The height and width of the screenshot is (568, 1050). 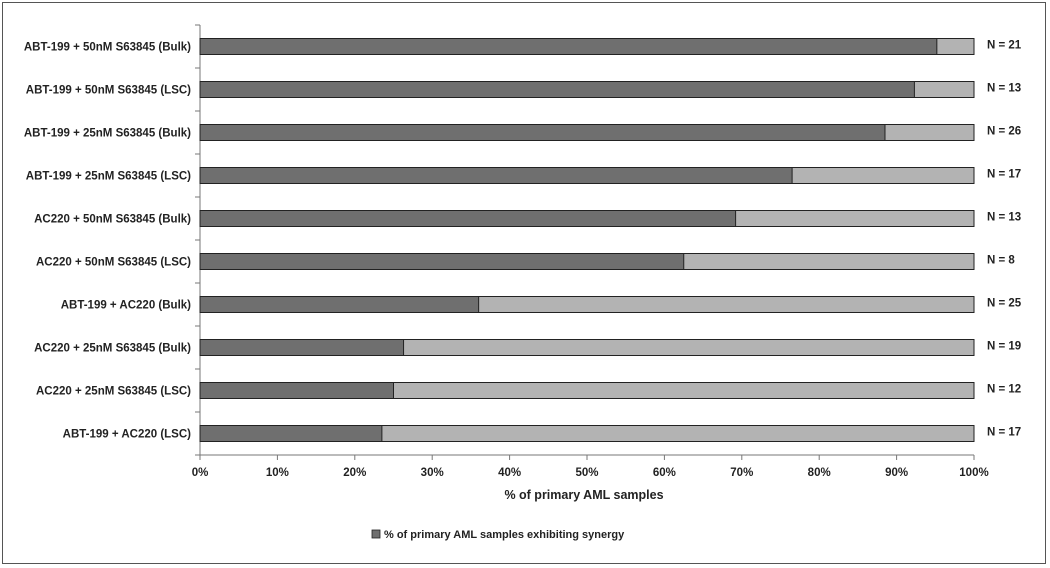 What do you see at coordinates (1004, 132) in the screenshot?
I see `n-label: N = 26` at bounding box center [1004, 132].